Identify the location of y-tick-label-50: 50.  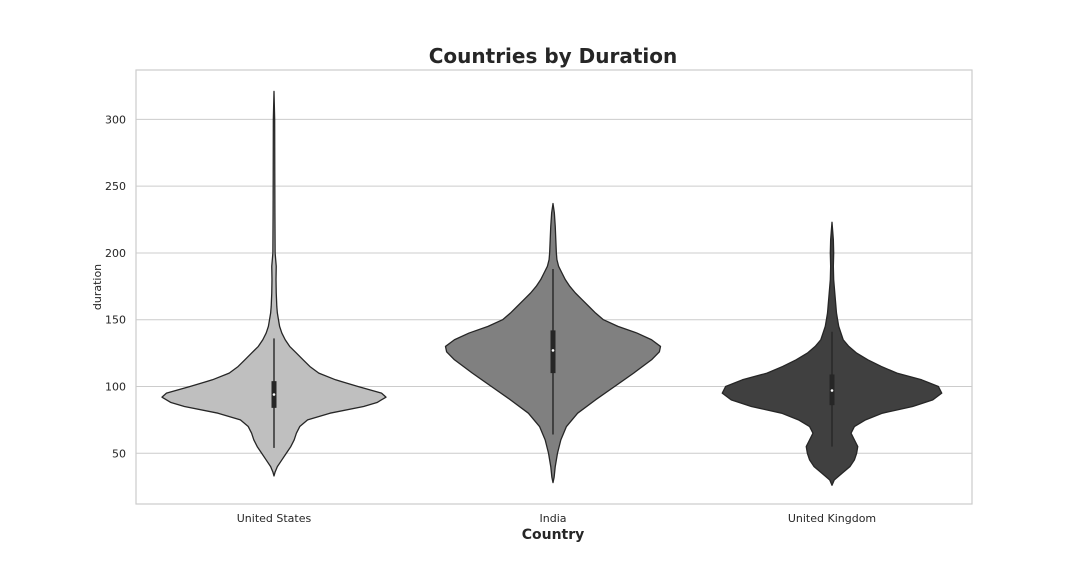
(119, 453).